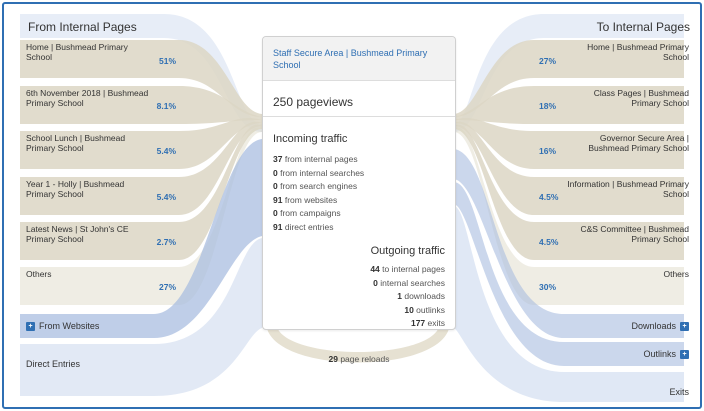  I want to click on outgoing-stat: 0 internal searches, so click(409, 282).